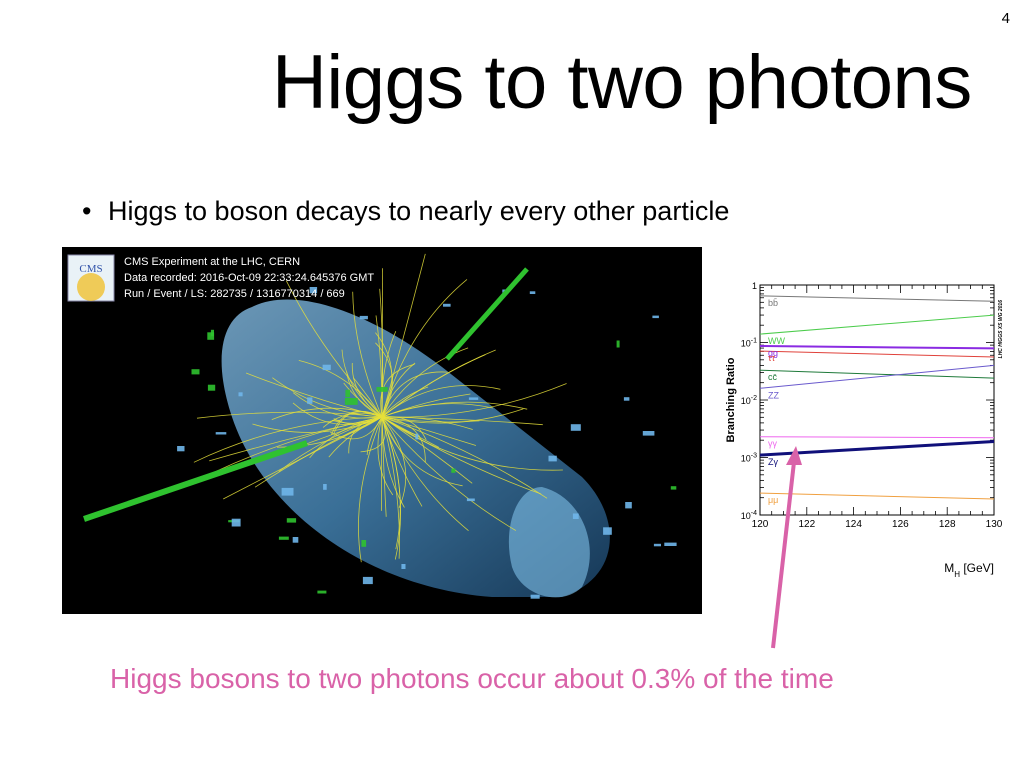  What do you see at coordinates (949, 568) in the screenshot?
I see `x-axis-label-main: M` at bounding box center [949, 568].